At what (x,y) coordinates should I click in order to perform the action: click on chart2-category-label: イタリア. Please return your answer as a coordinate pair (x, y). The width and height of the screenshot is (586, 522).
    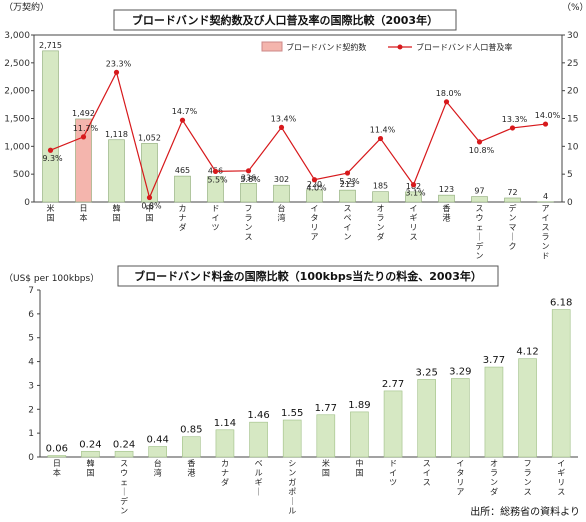
    Looking at the image, I should click on (460, 478).